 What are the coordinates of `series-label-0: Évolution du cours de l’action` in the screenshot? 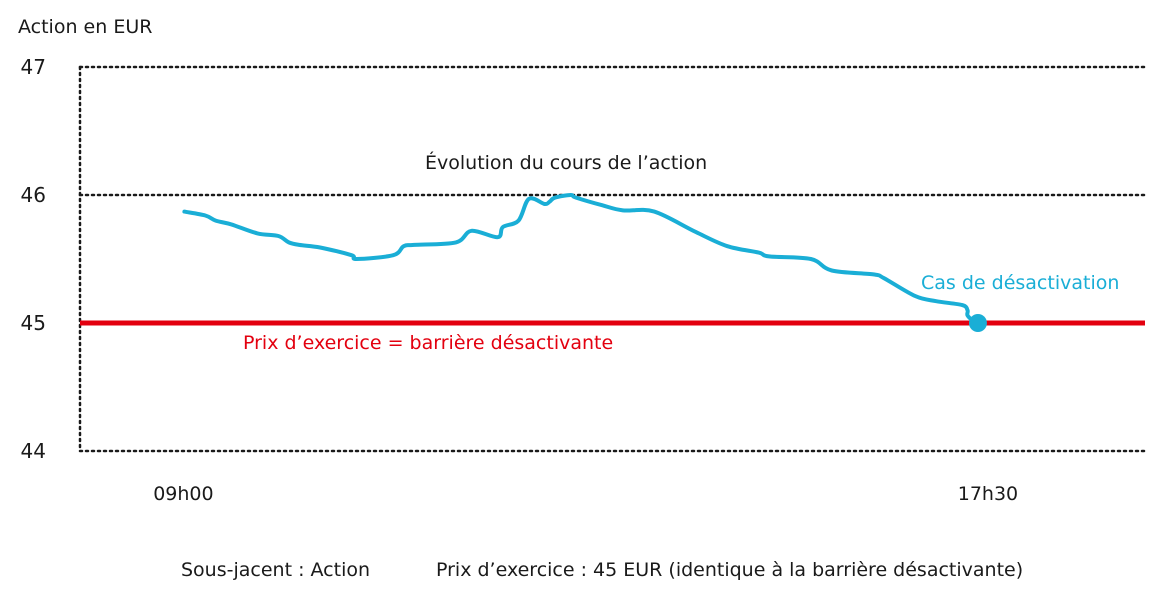 It's located at (566, 162).